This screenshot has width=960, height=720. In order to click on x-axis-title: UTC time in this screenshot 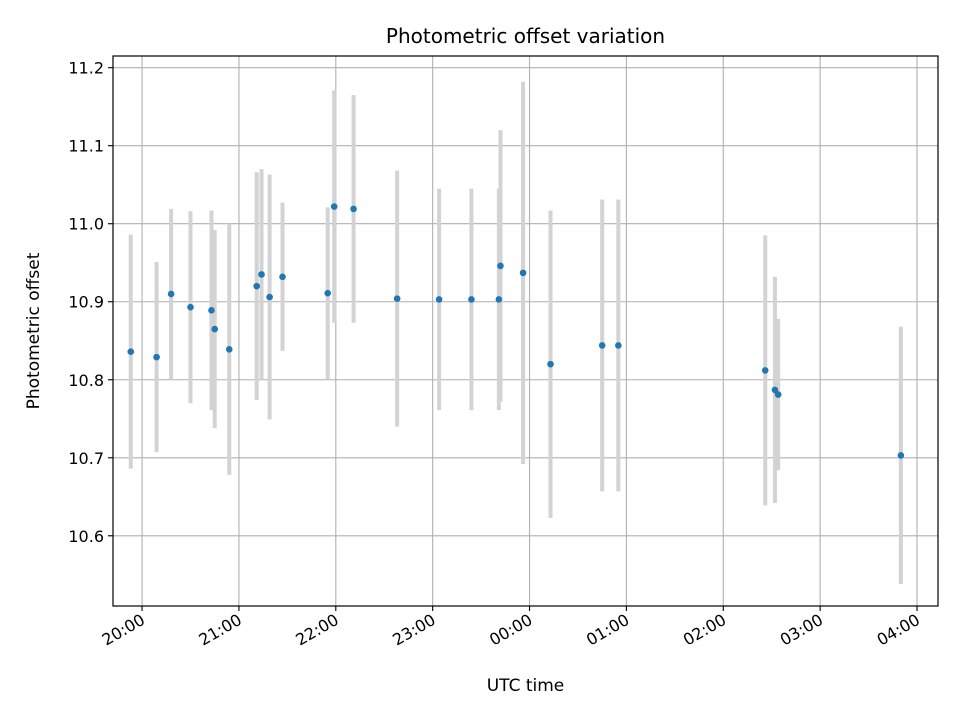, I will do `click(526, 686)`.